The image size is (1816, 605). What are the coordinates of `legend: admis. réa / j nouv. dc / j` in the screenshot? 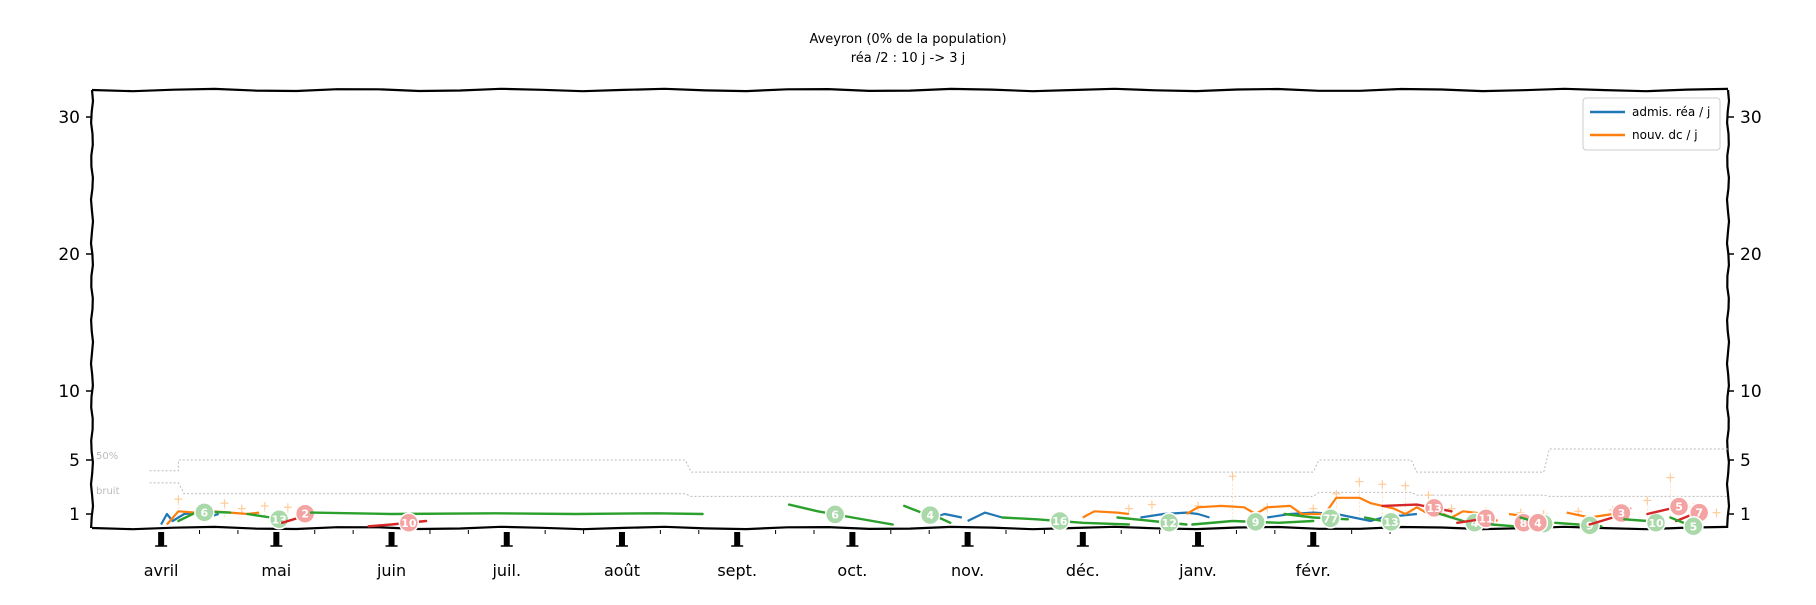 It's located at (1651, 124).